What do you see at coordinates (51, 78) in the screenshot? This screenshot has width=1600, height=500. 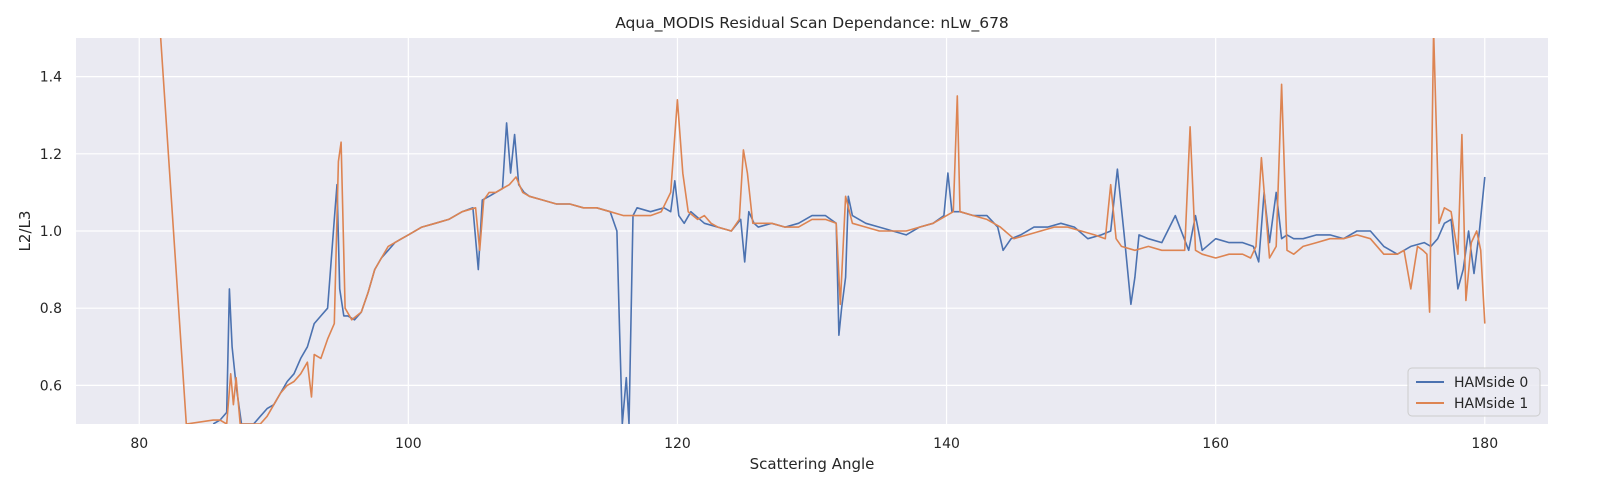 I see `y-tick-label: 1.4` at bounding box center [51, 78].